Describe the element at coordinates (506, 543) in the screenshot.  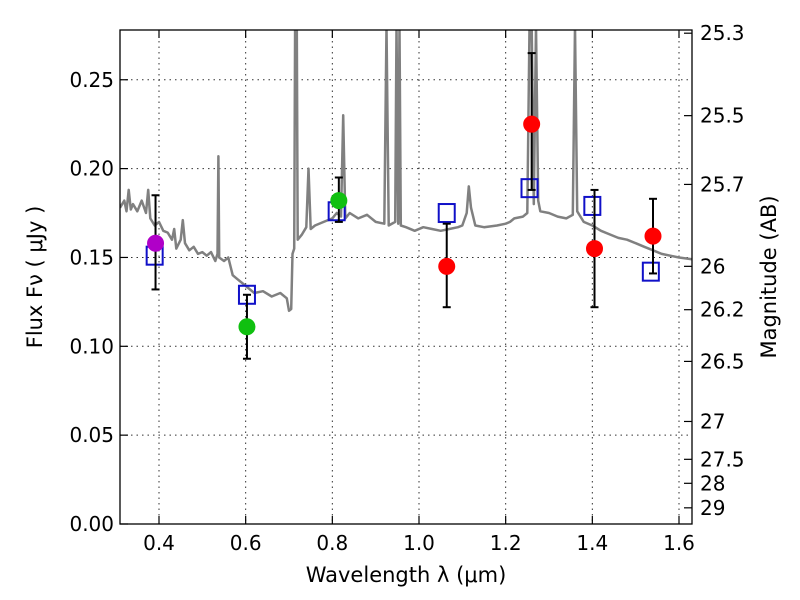
I see `x-tick-label: 1.2` at that location.